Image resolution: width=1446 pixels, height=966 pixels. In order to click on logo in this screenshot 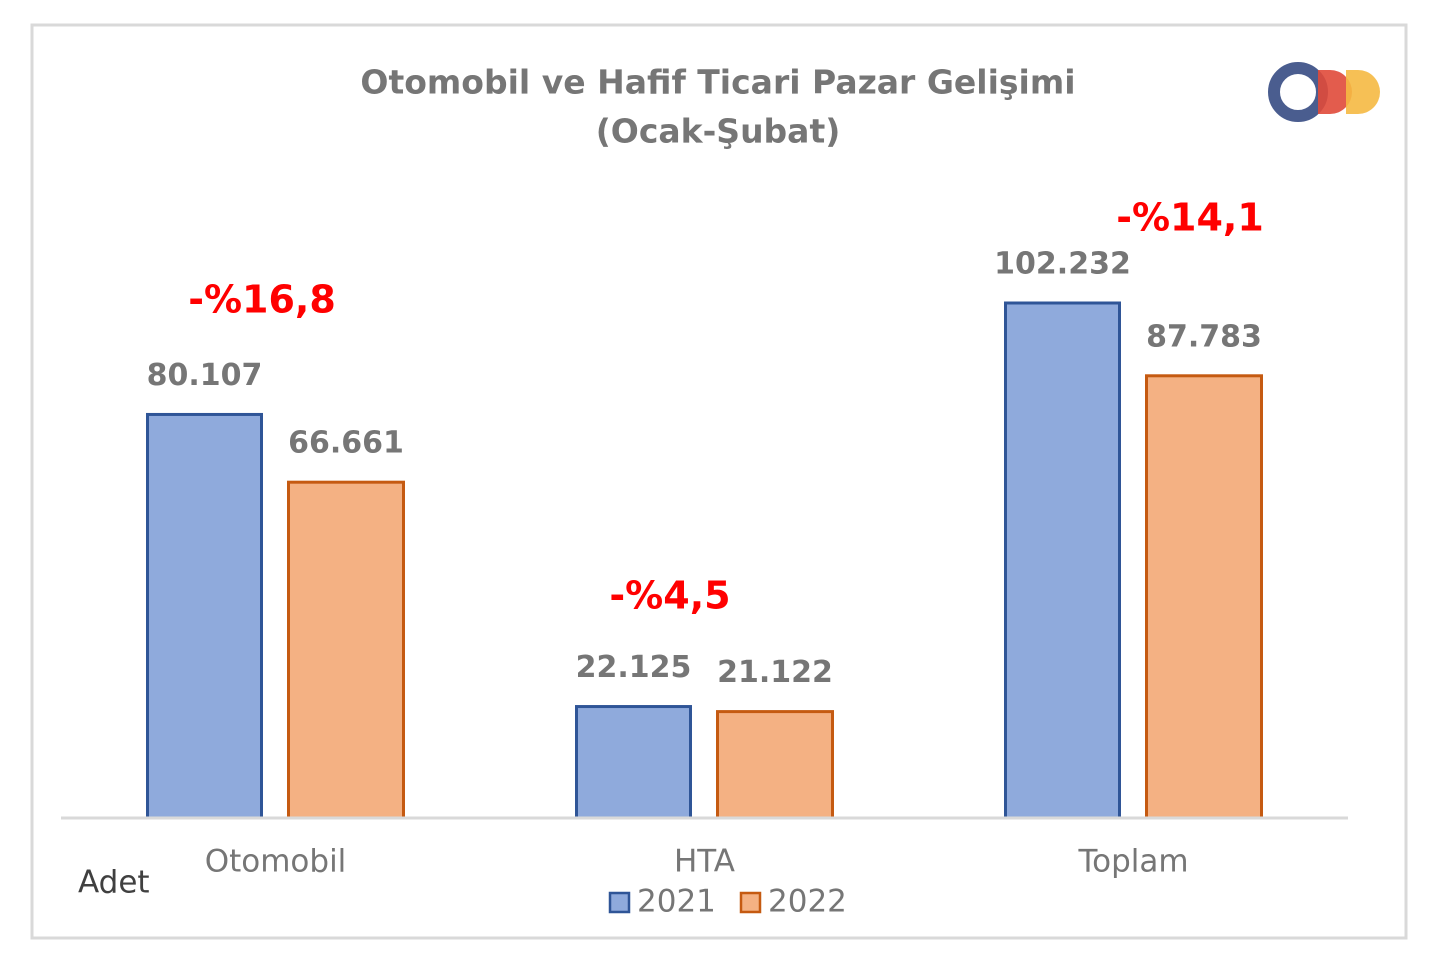, I will do `click(1324, 92)`.